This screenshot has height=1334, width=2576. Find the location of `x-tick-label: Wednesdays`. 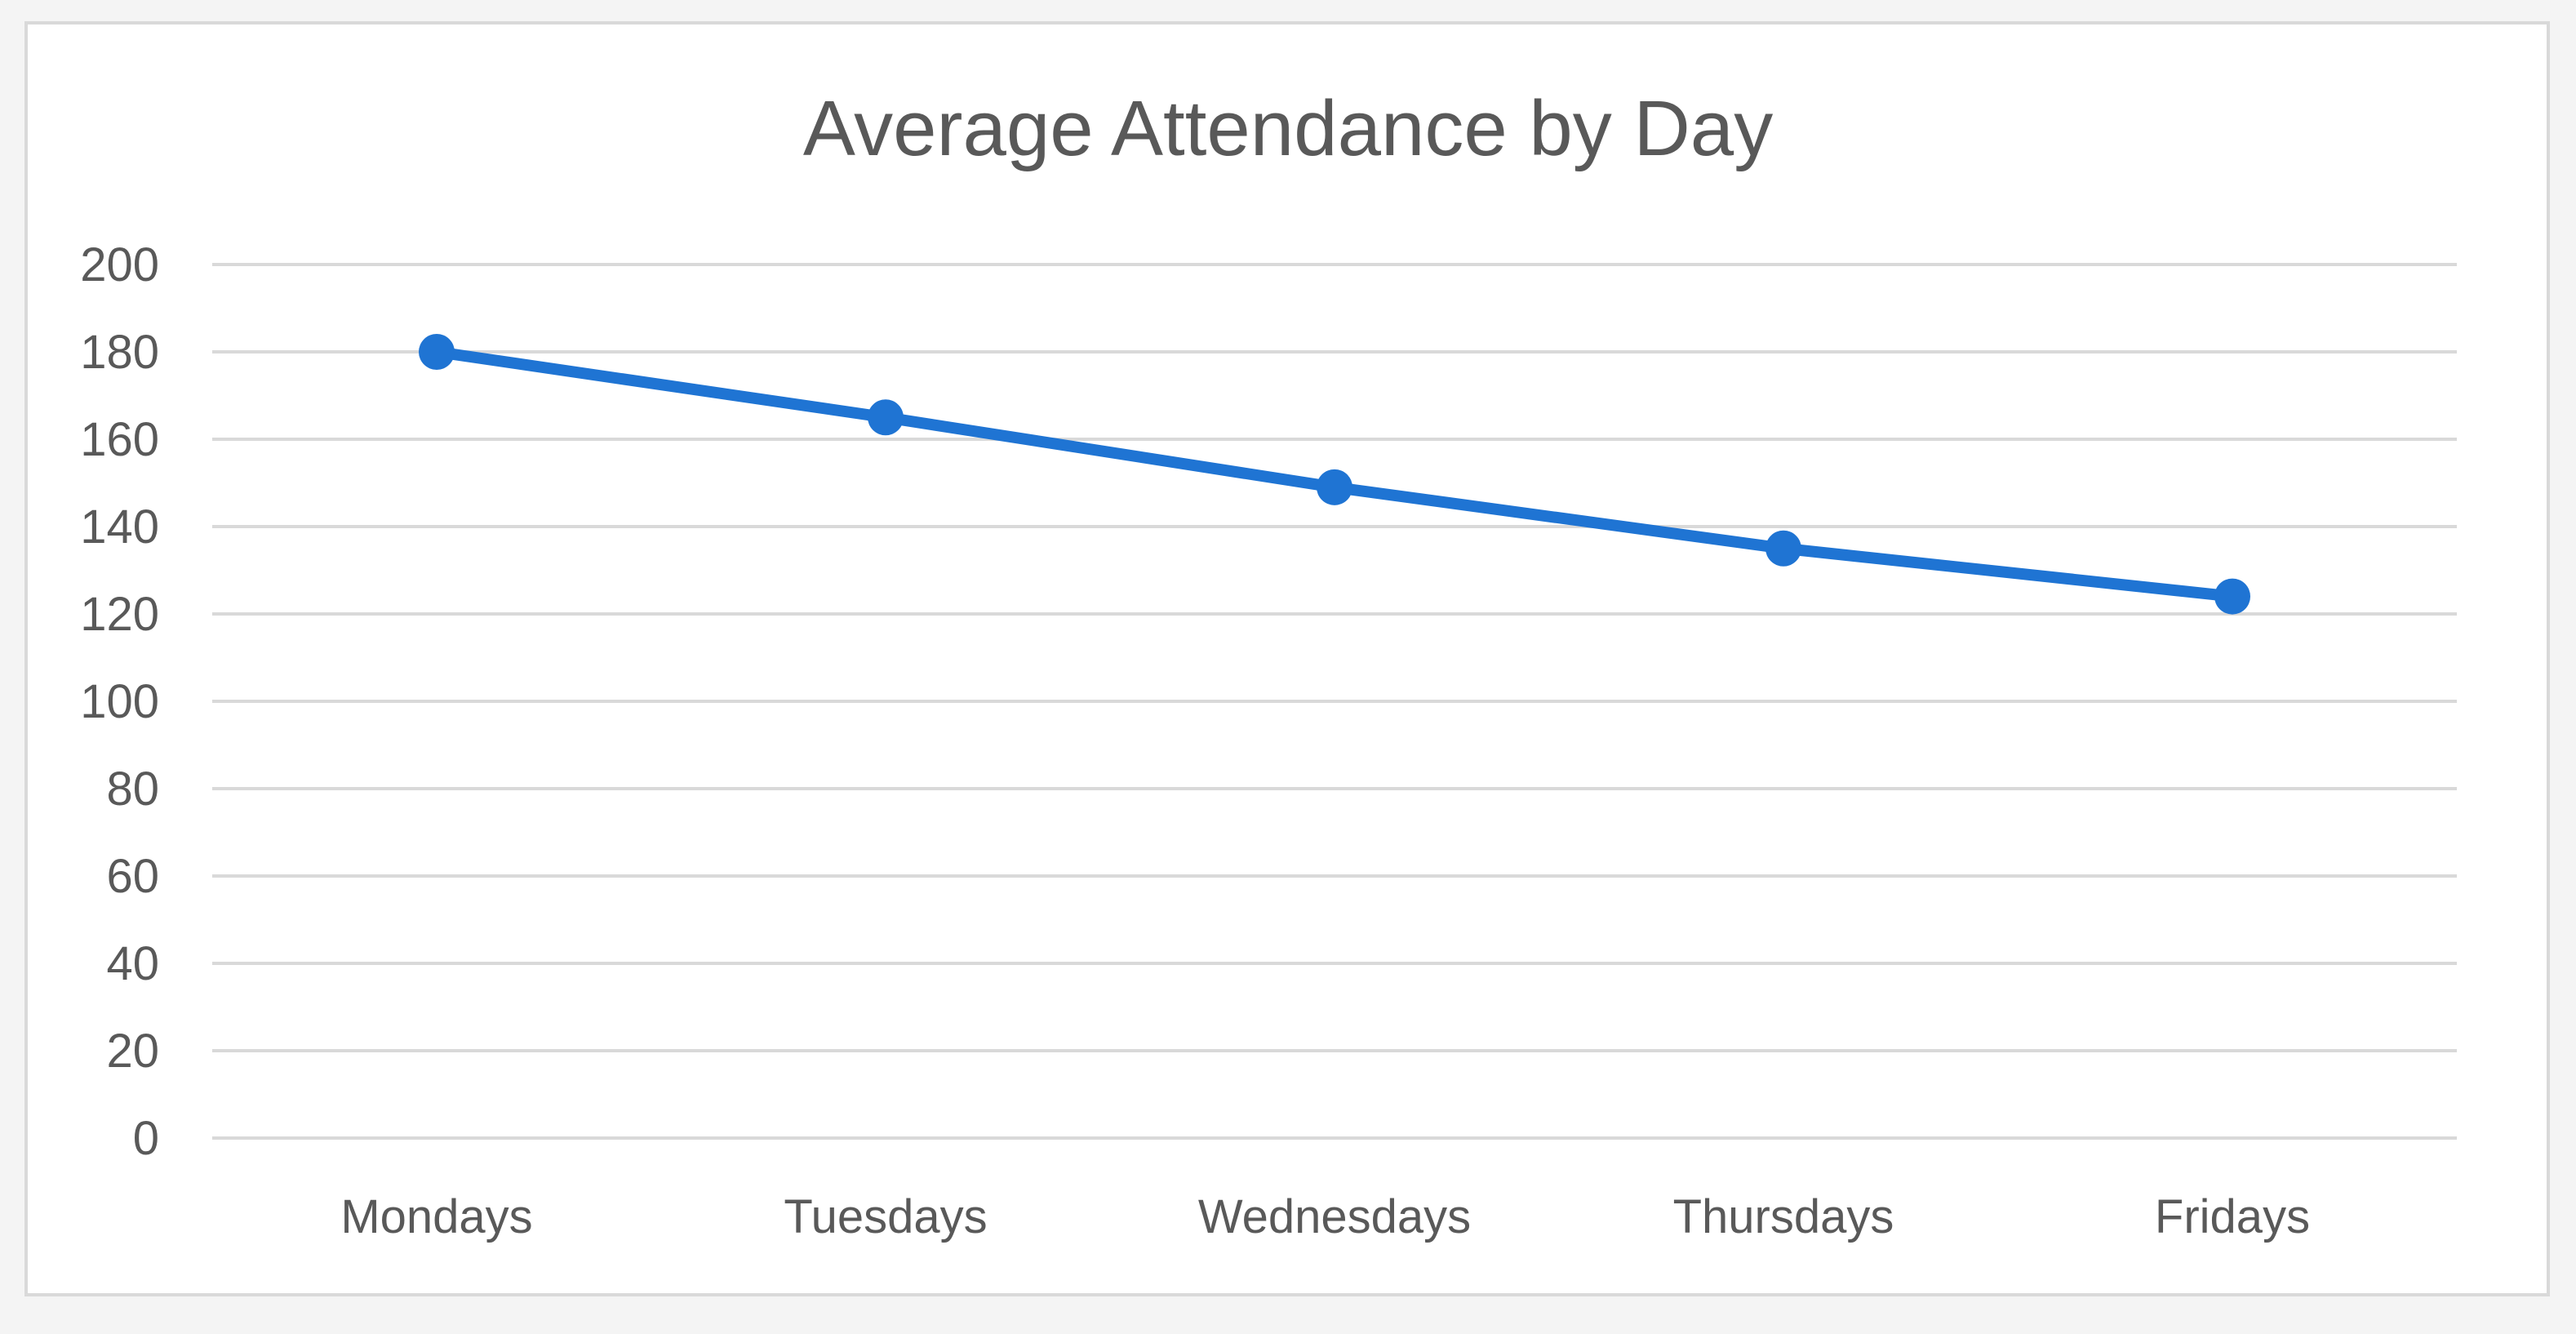

x-tick-label: Wednesdays is located at coordinates (1334, 1216).